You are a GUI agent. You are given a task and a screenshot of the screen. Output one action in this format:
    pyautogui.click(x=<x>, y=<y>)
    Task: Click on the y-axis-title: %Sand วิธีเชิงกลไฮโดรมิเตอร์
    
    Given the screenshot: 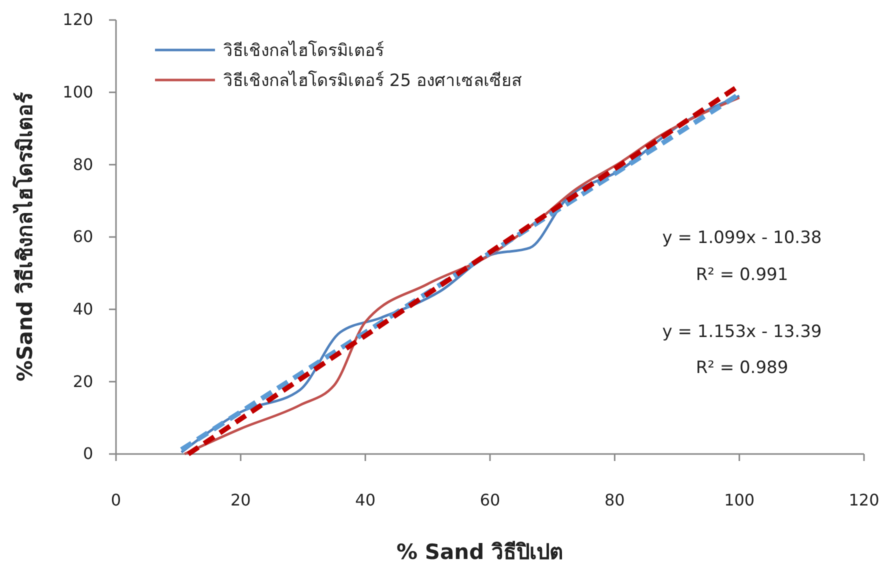 What is the action you would take?
    pyautogui.click(x=24, y=237)
    